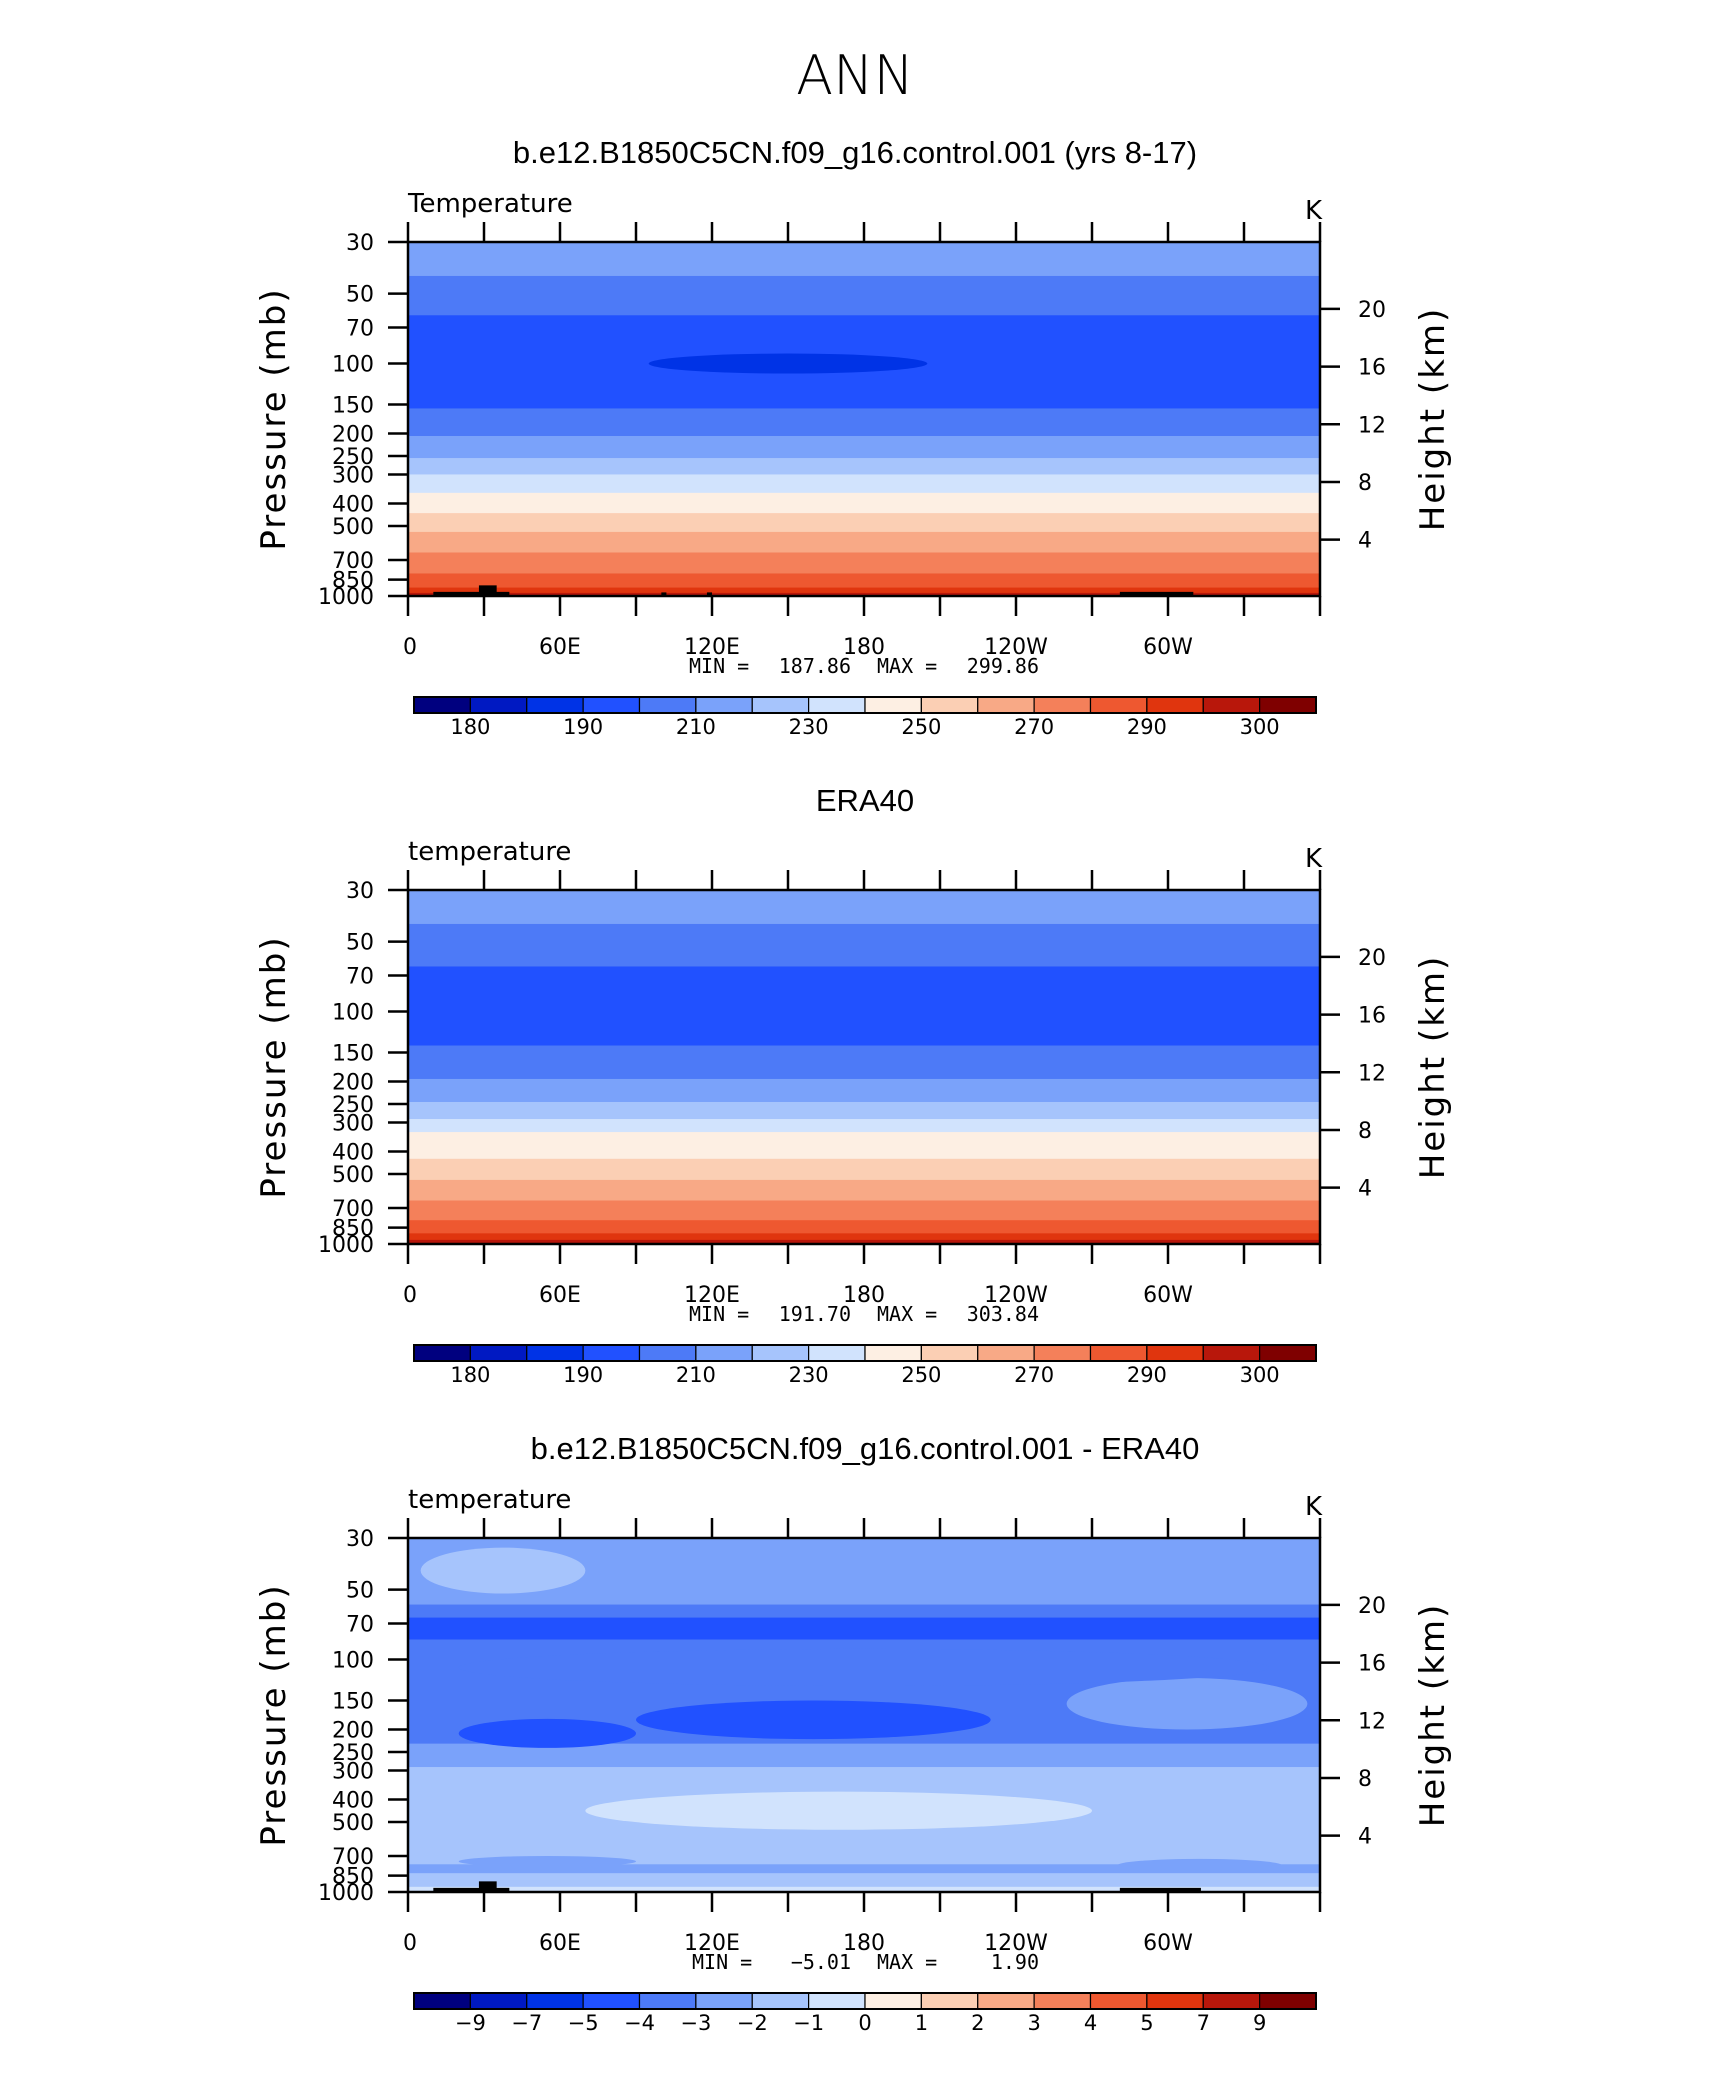  I want to click on colorbar-label: 180, so click(470, 1375).